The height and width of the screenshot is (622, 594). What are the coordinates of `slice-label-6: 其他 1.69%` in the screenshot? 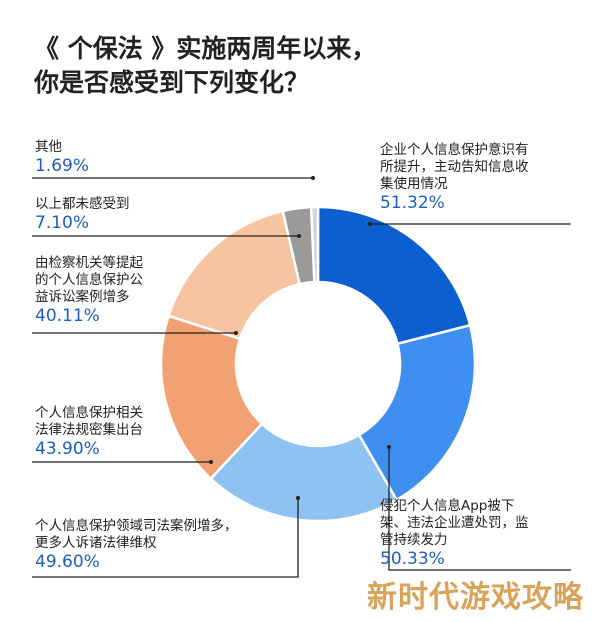 It's located at (62, 158).